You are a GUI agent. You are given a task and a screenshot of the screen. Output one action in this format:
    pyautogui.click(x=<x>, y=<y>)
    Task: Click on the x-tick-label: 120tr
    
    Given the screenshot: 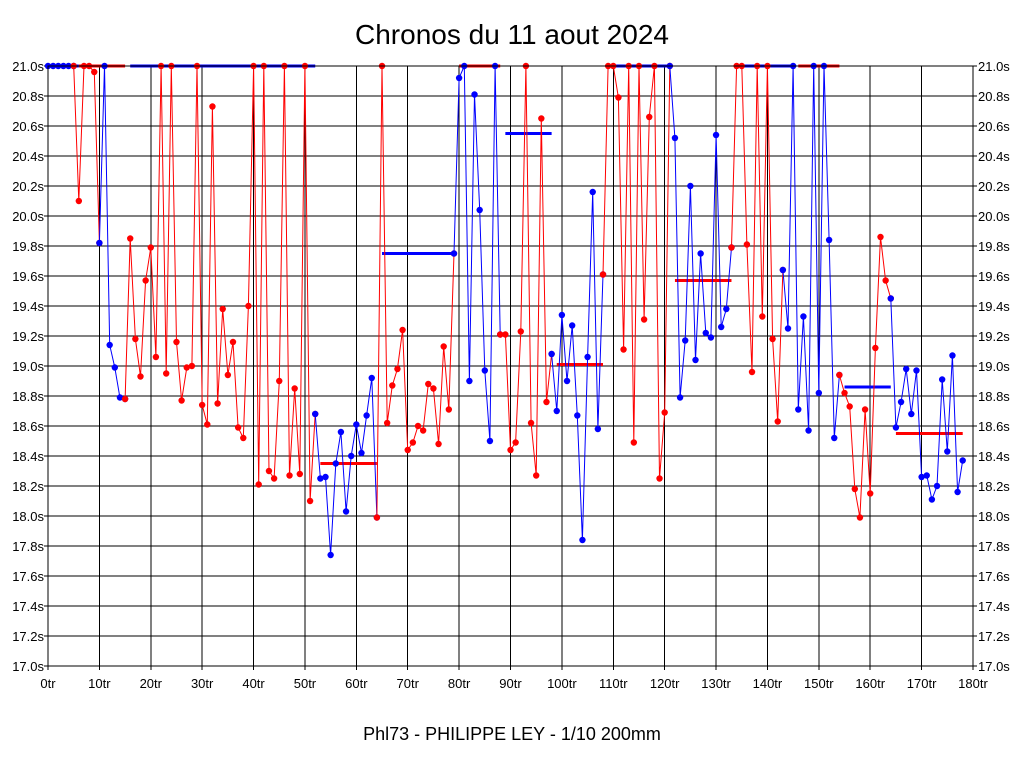 What is the action you would take?
    pyautogui.click(x=665, y=683)
    